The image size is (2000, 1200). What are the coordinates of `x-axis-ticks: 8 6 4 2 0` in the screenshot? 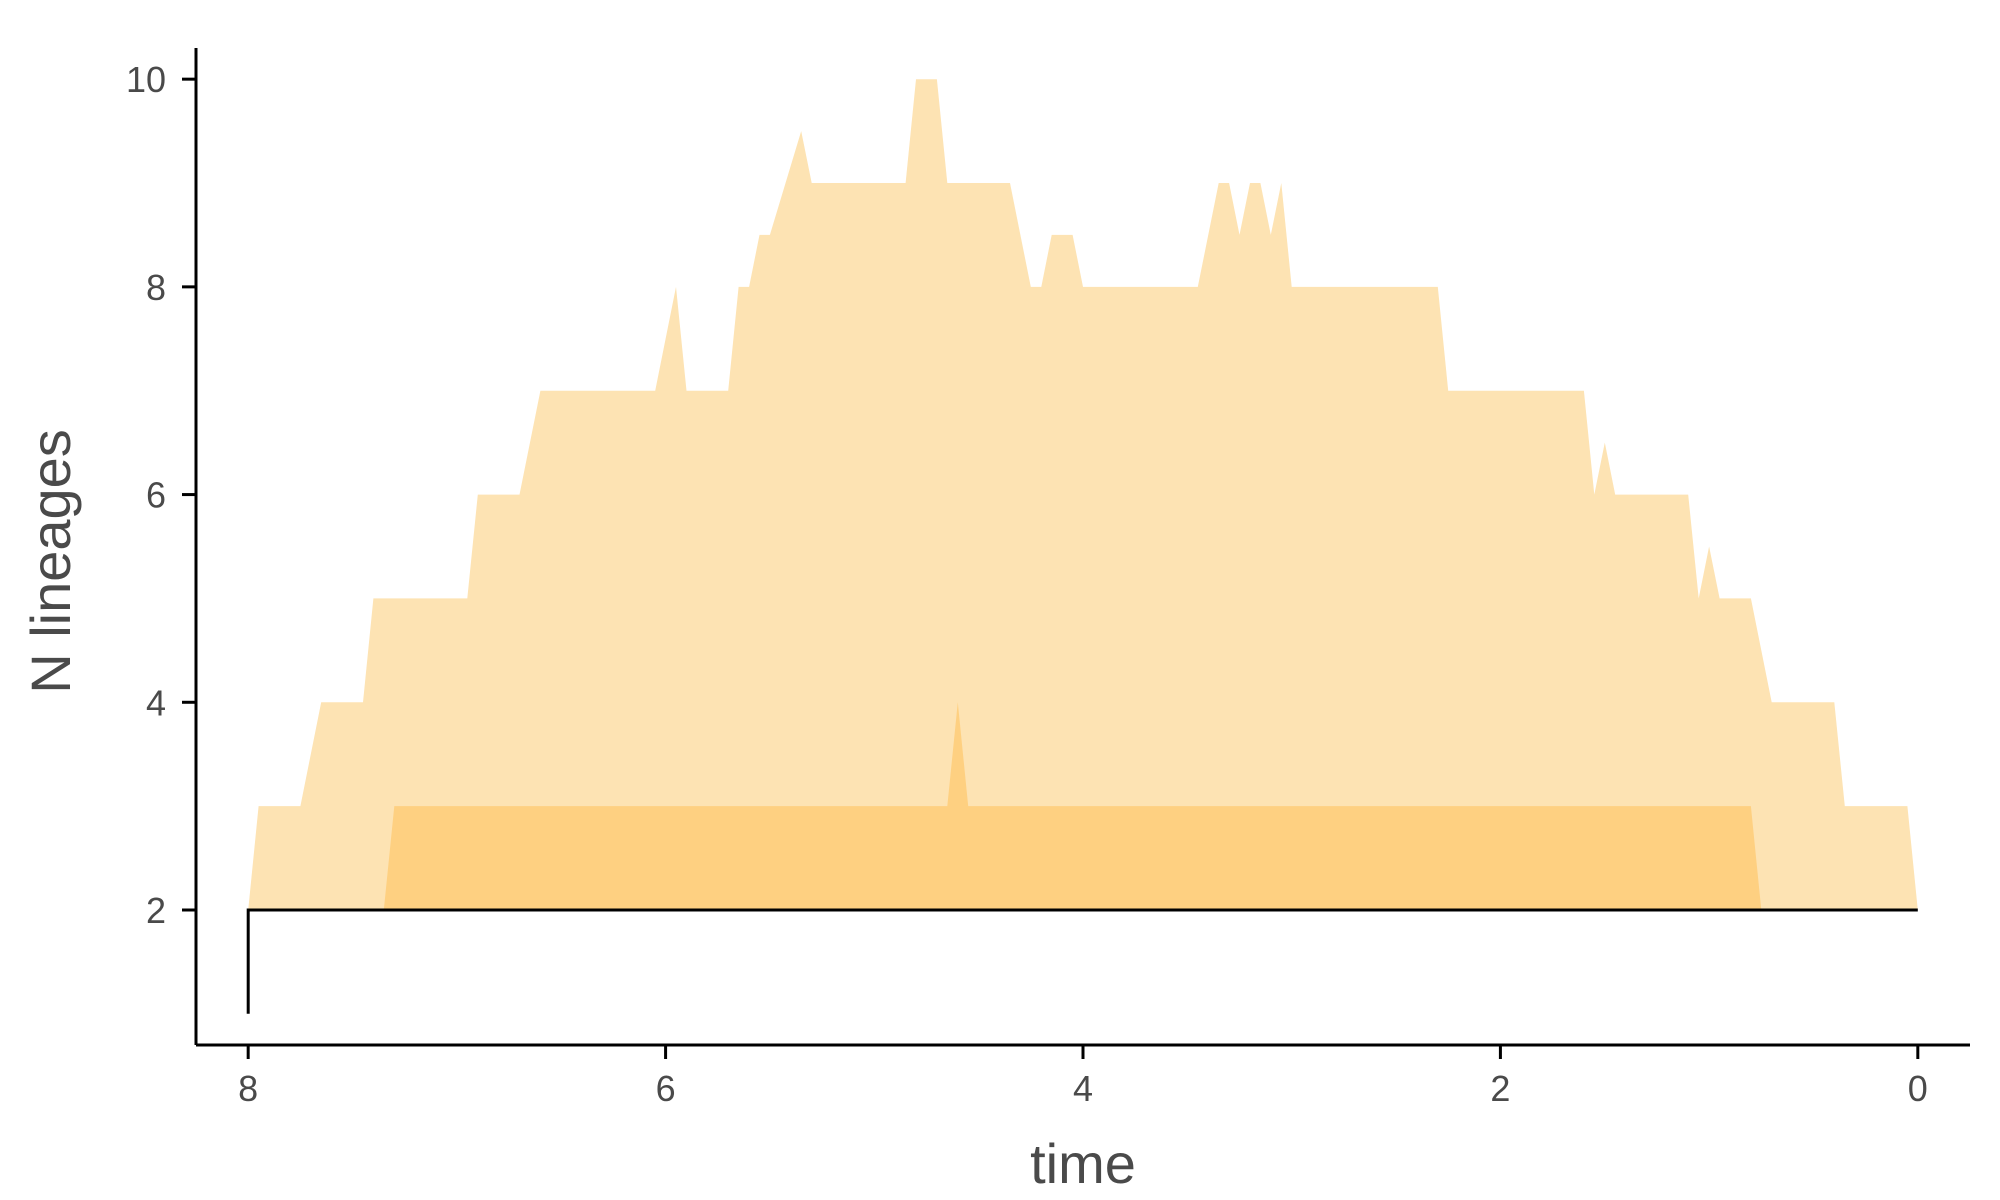 It's located at (1083, 1077).